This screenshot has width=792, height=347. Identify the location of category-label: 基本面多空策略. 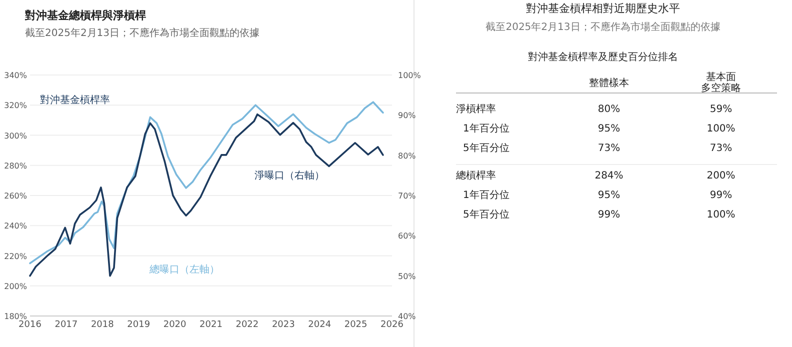
(721, 82).